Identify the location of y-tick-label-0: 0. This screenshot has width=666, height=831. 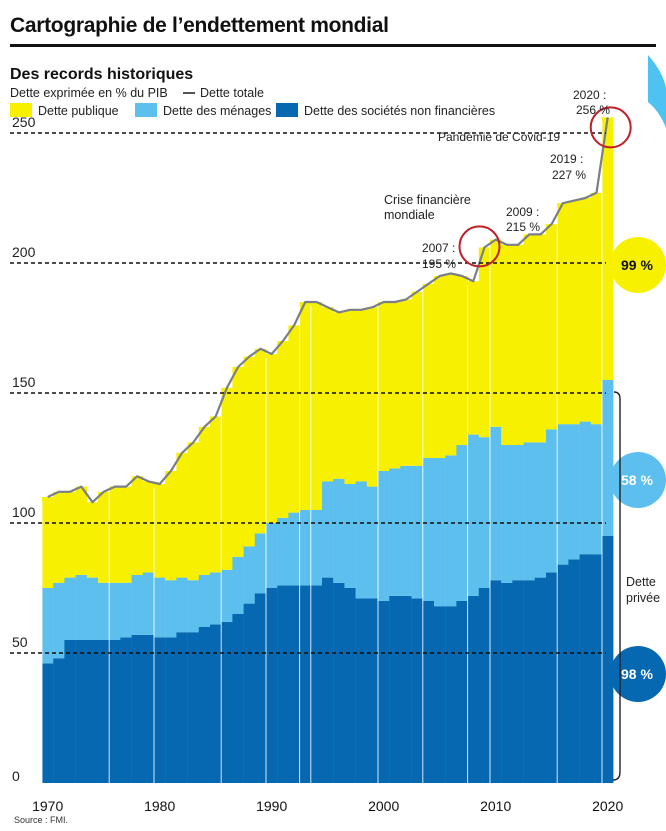
(16, 776).